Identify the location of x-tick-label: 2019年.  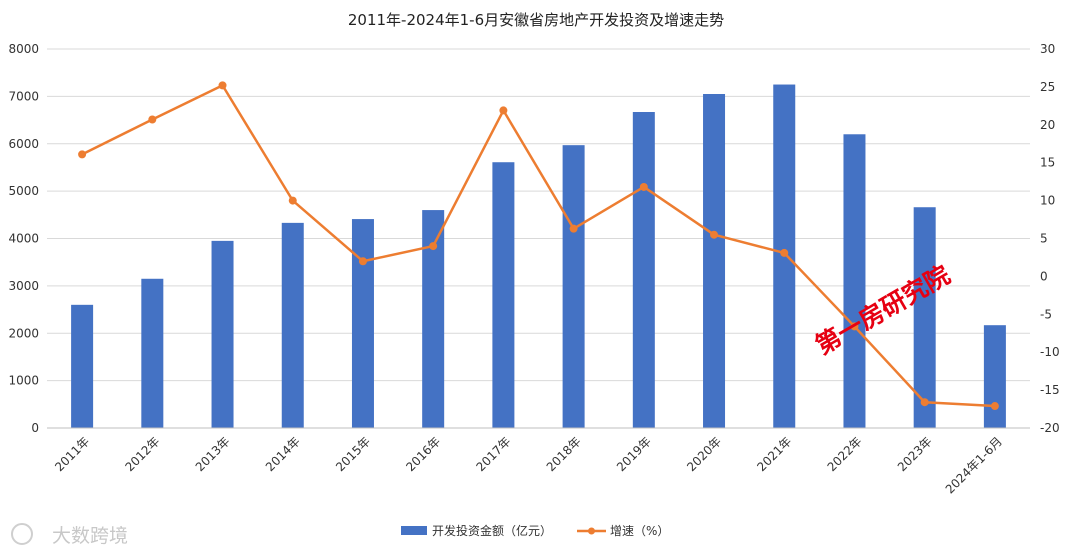
(634, 454).